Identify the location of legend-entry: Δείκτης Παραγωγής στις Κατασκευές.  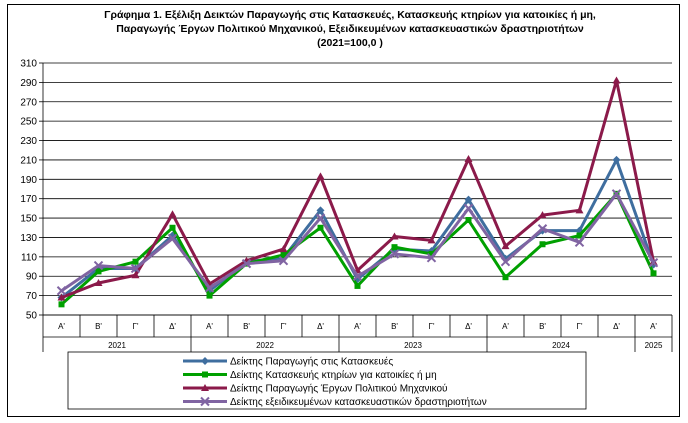
(288, 362).